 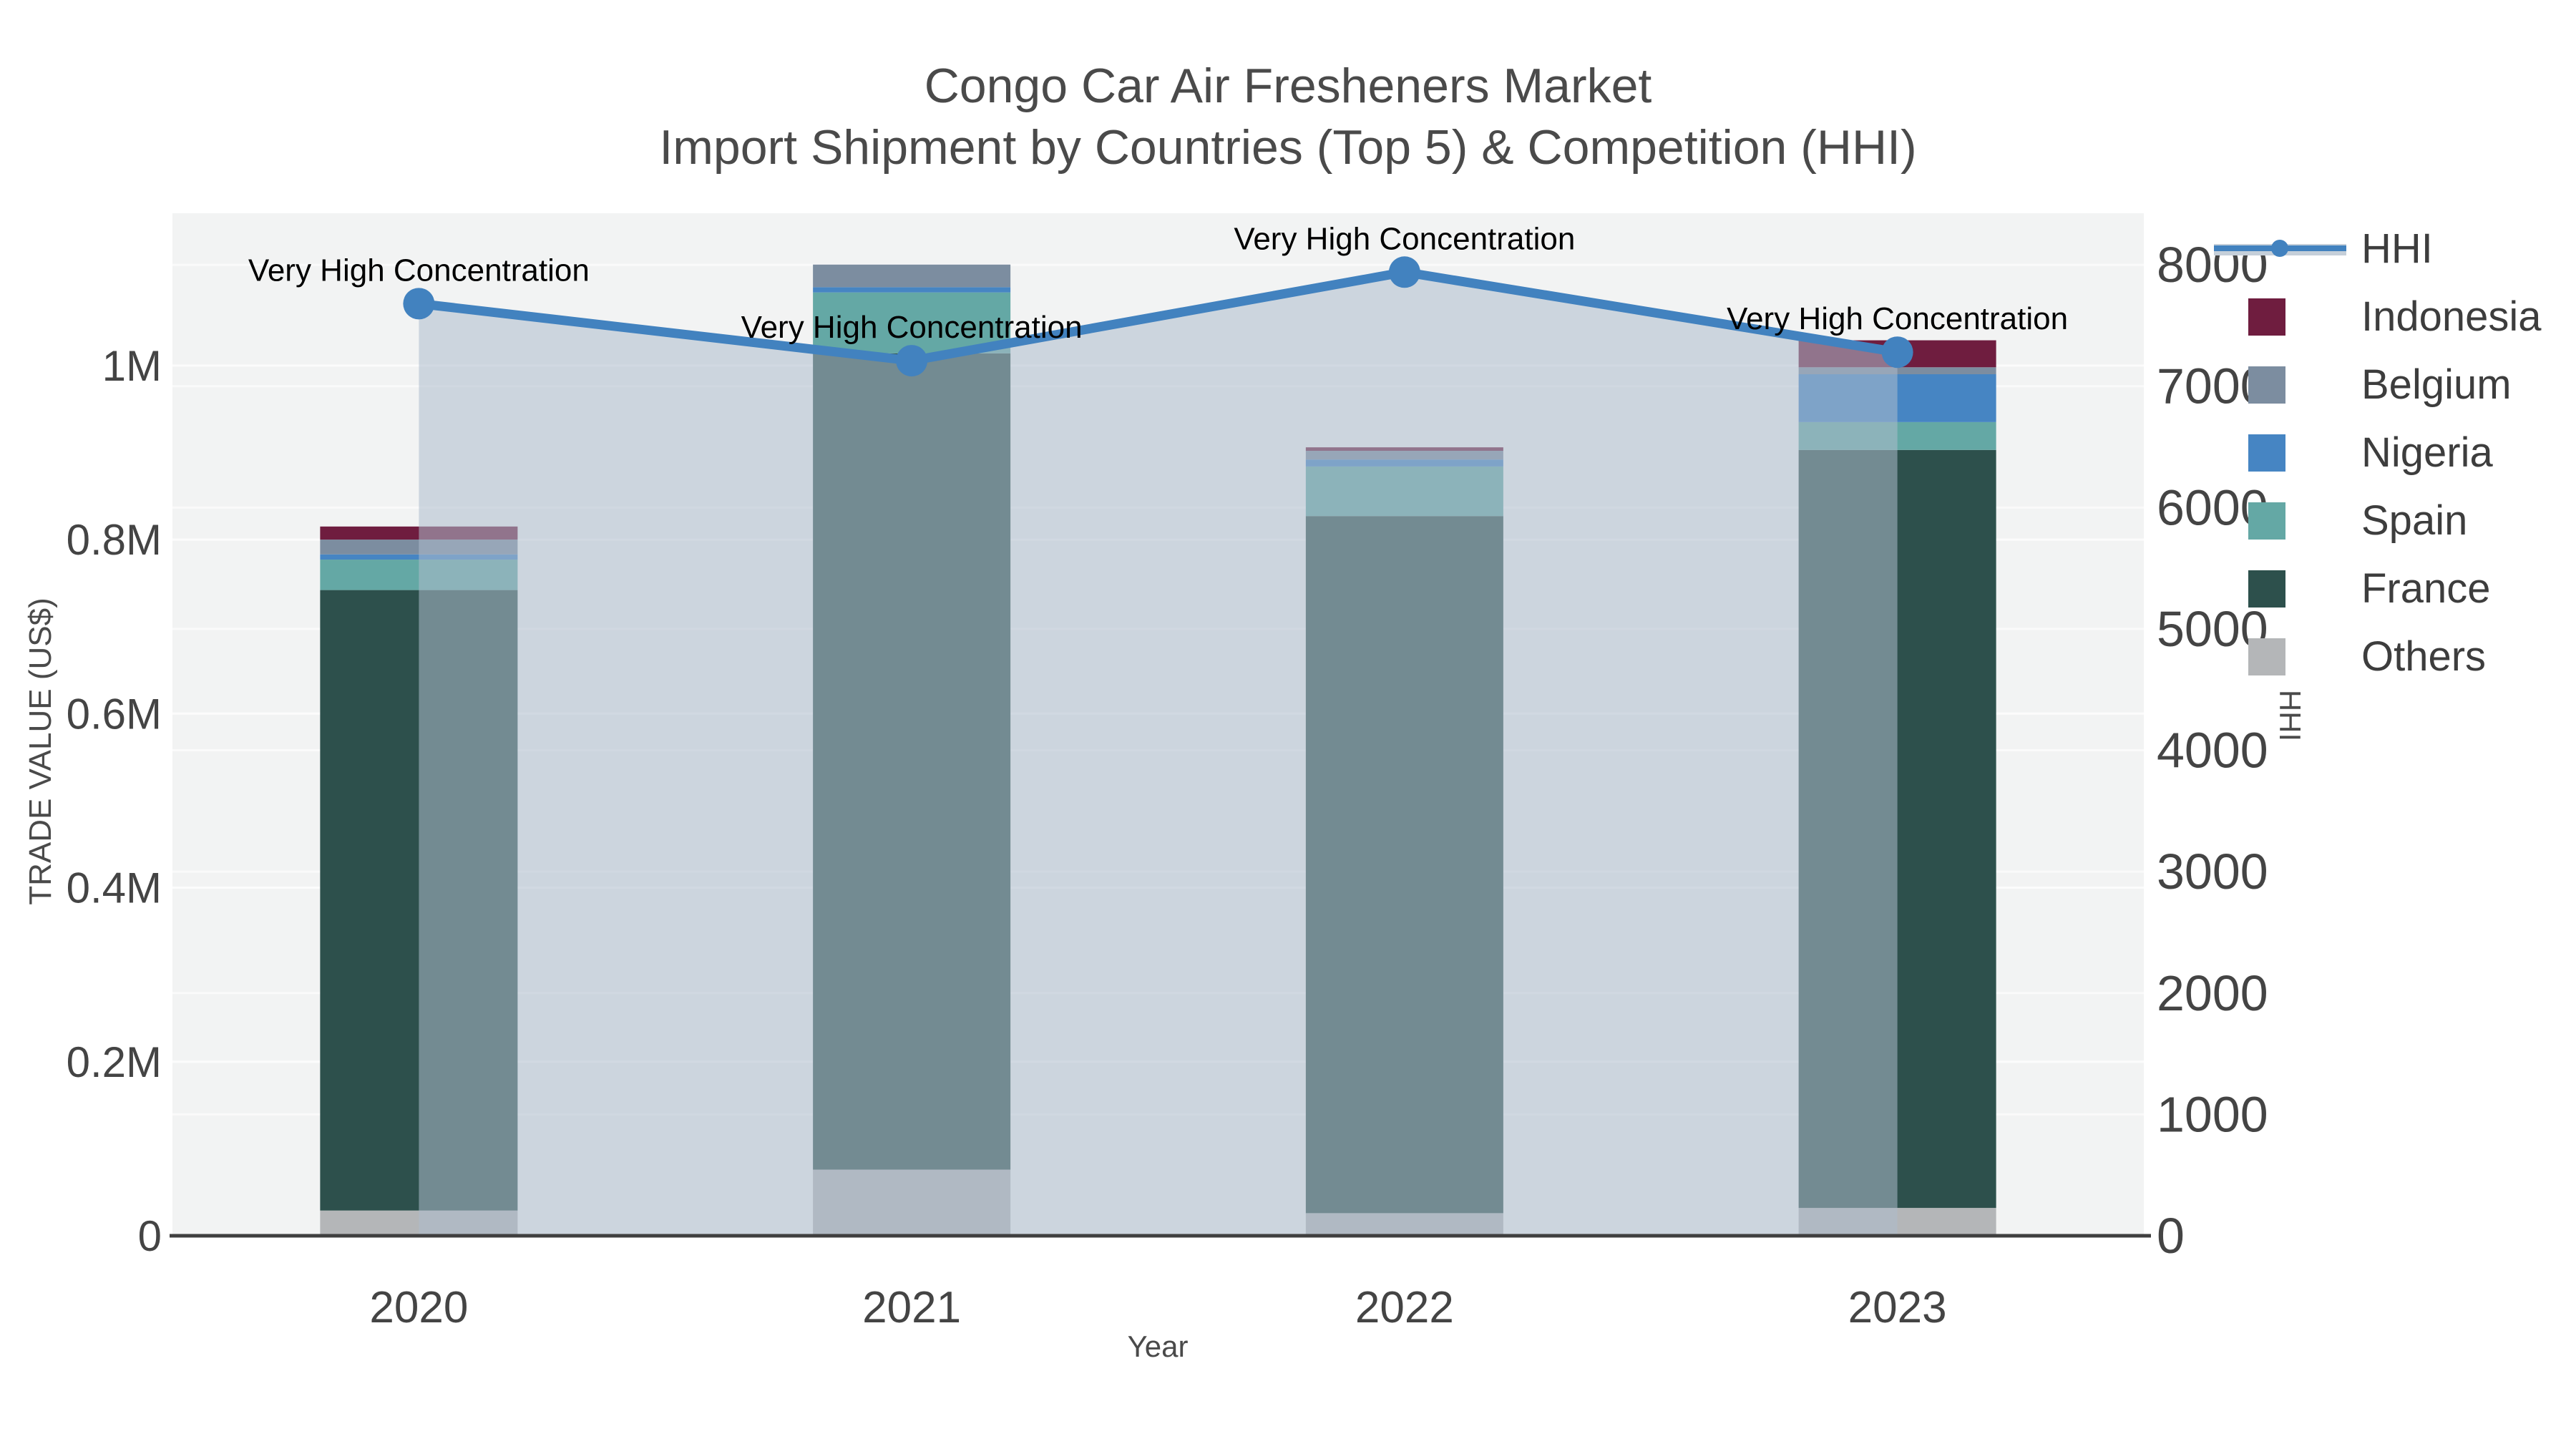 What do you see at coordinates (114, 1062) in the screenshot?
I see `y-left-tick-0.2M: 0.2M` at bounding box center [114, 1062].